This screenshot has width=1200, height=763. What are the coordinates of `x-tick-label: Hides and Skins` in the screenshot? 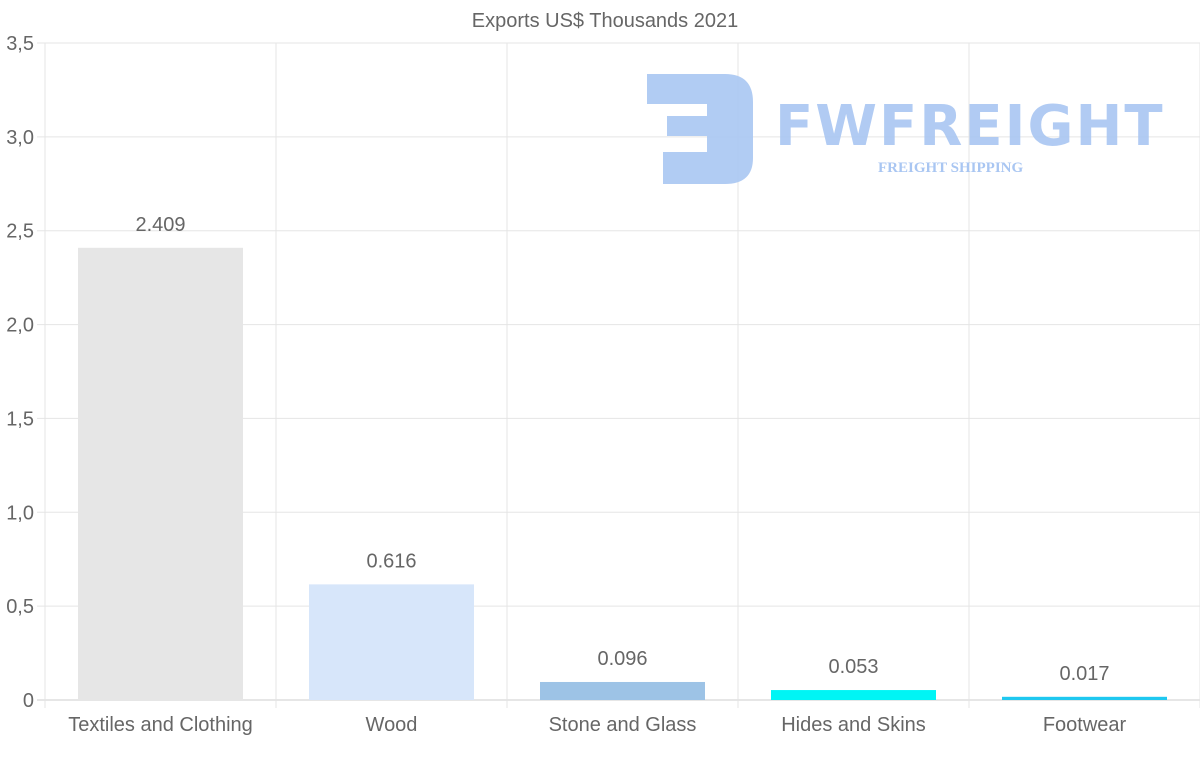 It's located at (853, 725).